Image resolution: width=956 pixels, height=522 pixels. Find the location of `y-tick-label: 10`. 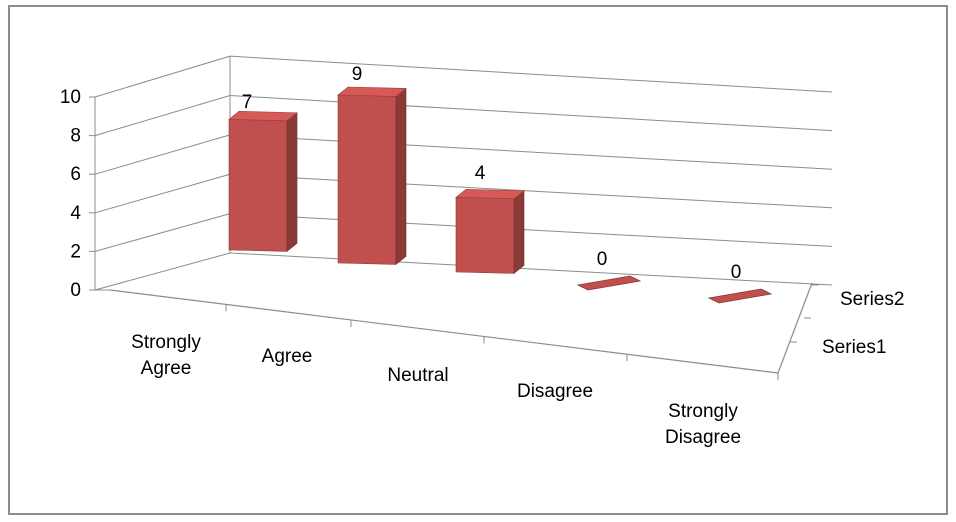

y-tick-label: 10 is located at coordinates (70, 97).